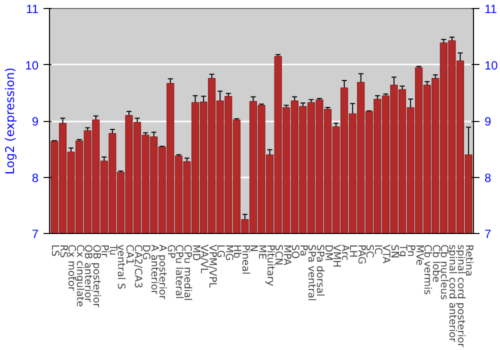 Image resolution: width=500 pixels, height=350 pixels. I want to click on y2-tick-label: 10, so click(491, 65).